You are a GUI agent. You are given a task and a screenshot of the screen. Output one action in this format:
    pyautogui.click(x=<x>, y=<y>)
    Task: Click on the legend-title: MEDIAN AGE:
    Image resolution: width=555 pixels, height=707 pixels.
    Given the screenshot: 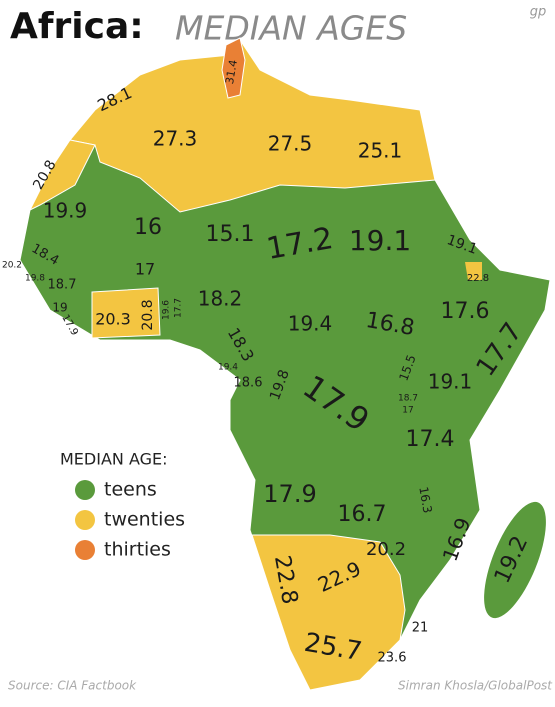 What is the action you would take?
    pyautogui.click(x=114, y=459)
    